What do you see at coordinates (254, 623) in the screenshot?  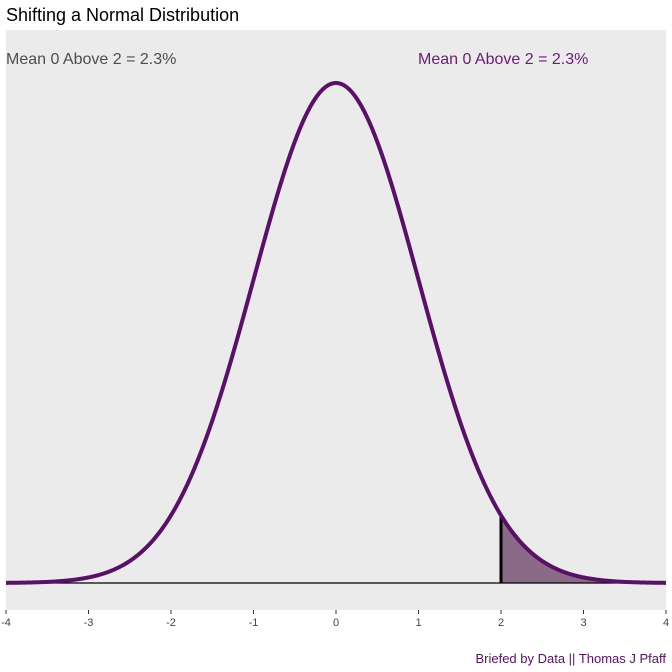 I see `x-tick-label: -1` at bounding box center [254, 623].